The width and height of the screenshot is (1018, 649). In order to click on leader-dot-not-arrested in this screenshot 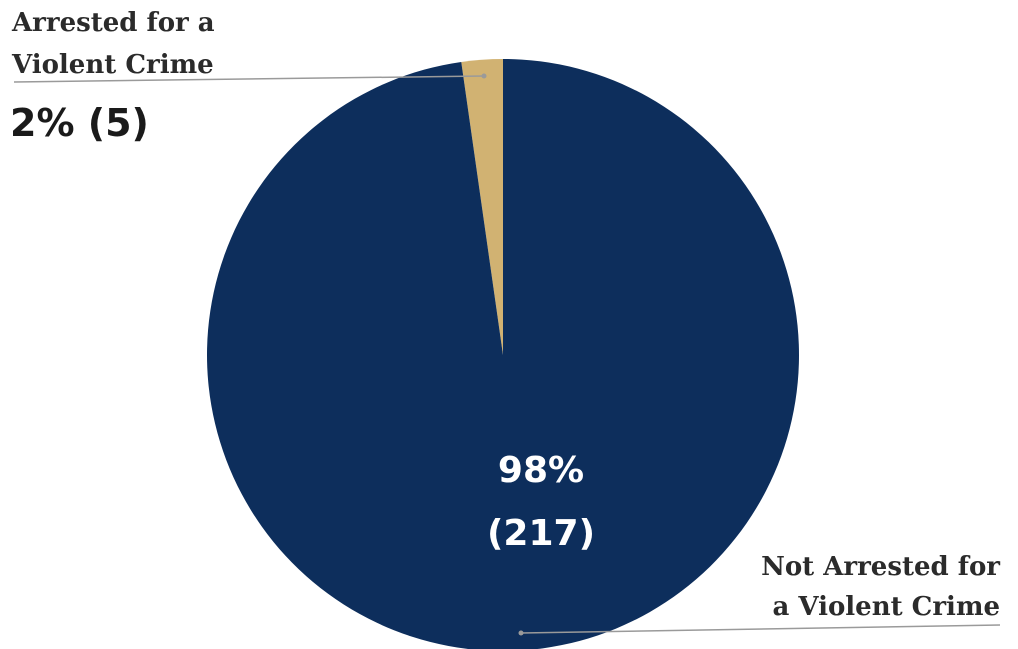, I will do `click(521, 633)`.